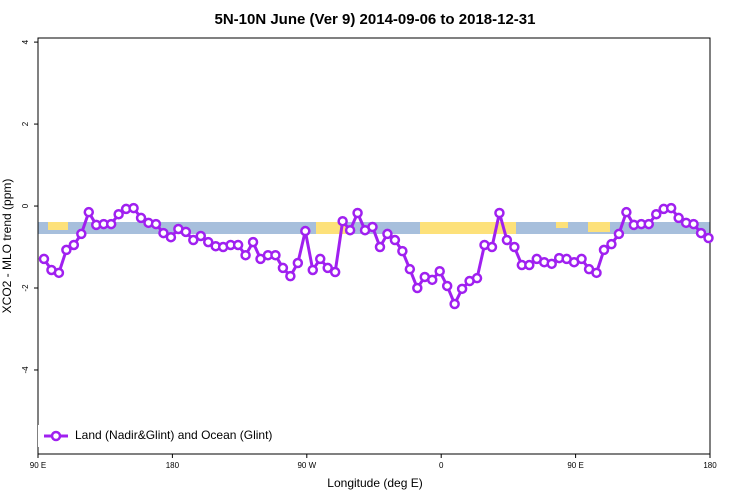 This screenshot has width=750, height=500. Describe the element at coordinates (374, 483) in the screenshot. I see `x-axis-label: Longitude (deg E)` at that location.